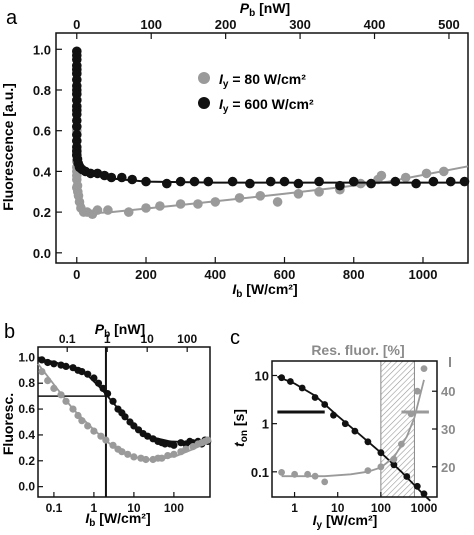 This screenshot has height=535, width=474. Describe the element at coordinates (235, 338) in the screenshot. I see `panel-c-label: c` at that location.